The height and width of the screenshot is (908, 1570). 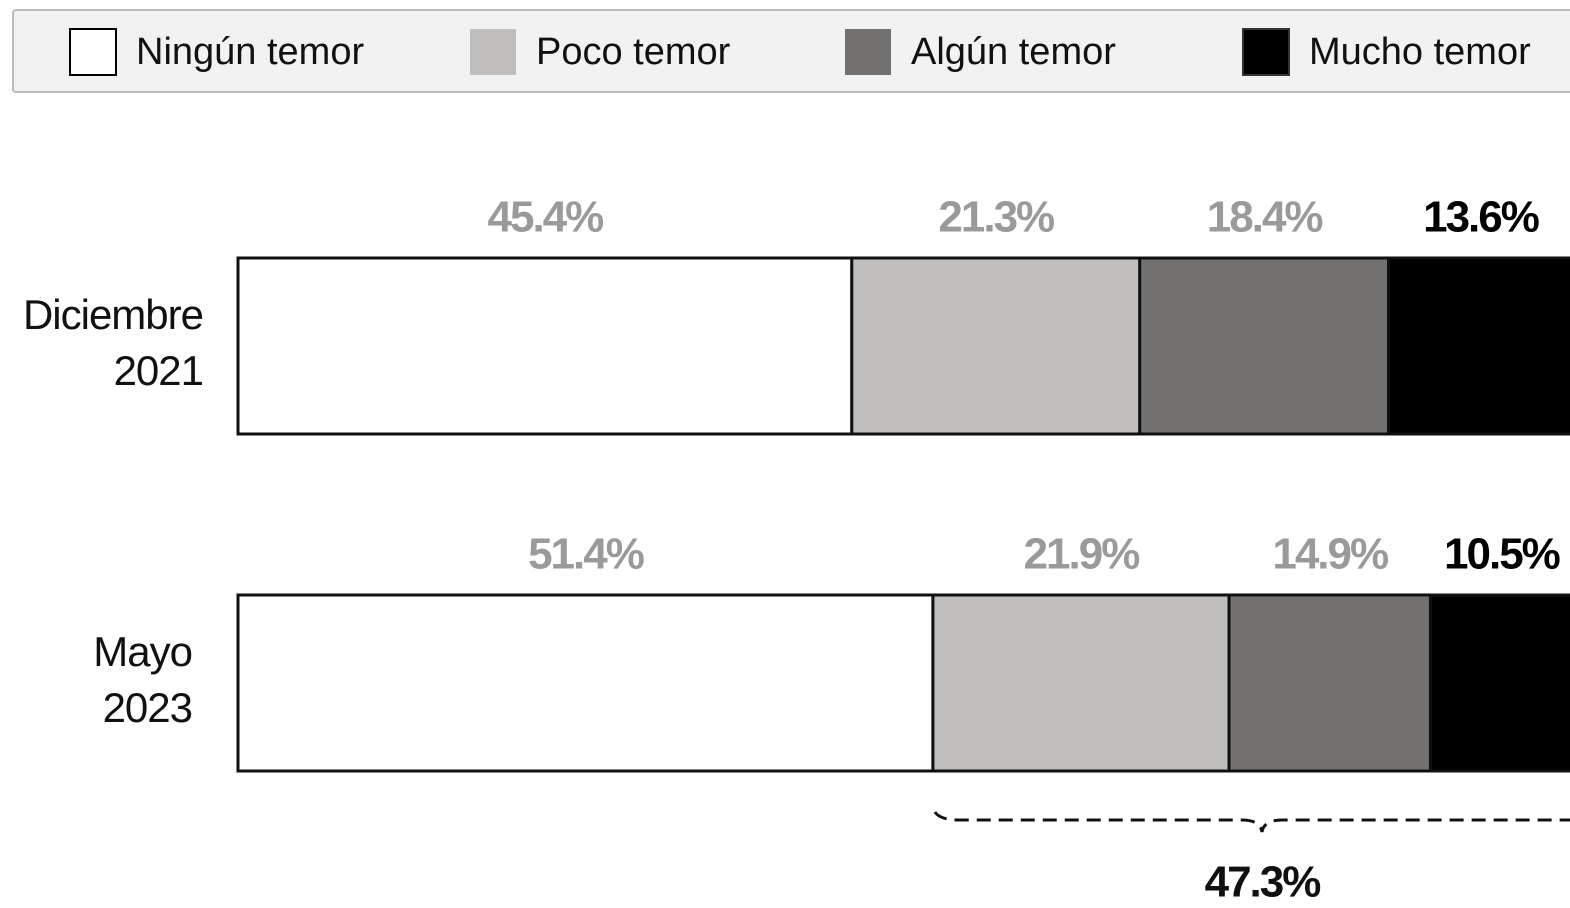 I want to click on category-line: 2023, so click(x=147, y=707).